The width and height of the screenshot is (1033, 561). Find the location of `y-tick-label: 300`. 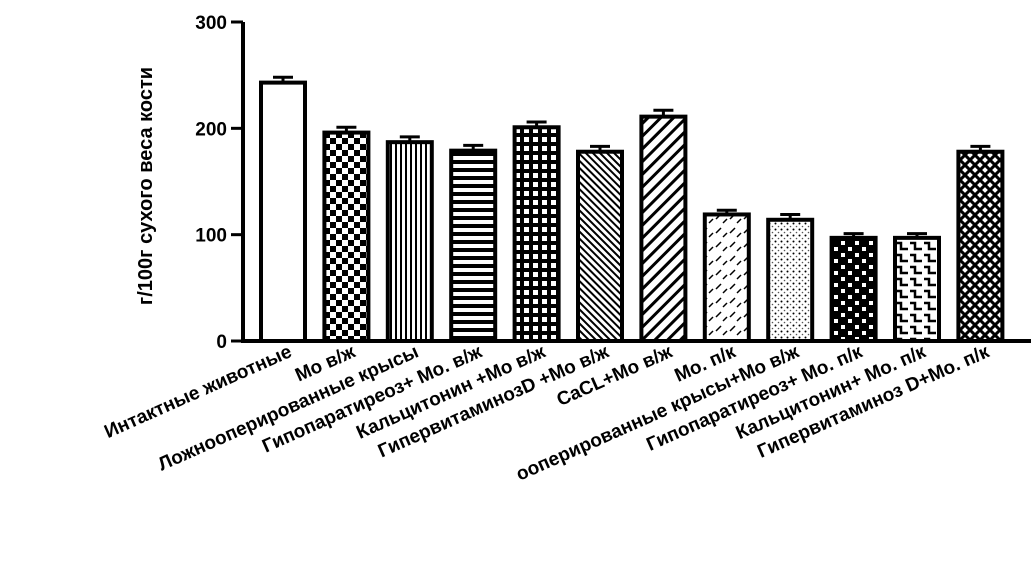

y-tick-label: 300 is located at coordinates (211, 23).